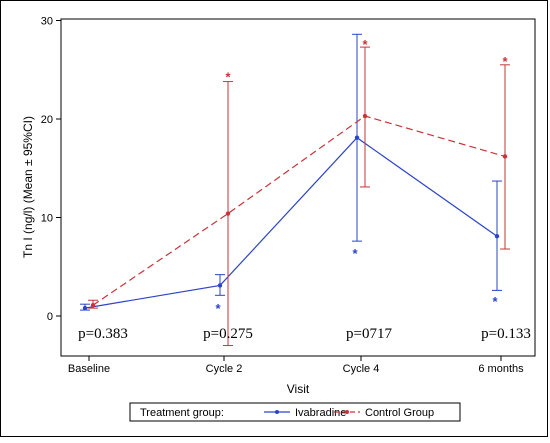 The image size is (550, 443). Describe the element at coordinates (361, 369) in the screenshot. I see `x-tick-label: Cycle 4` at that location.